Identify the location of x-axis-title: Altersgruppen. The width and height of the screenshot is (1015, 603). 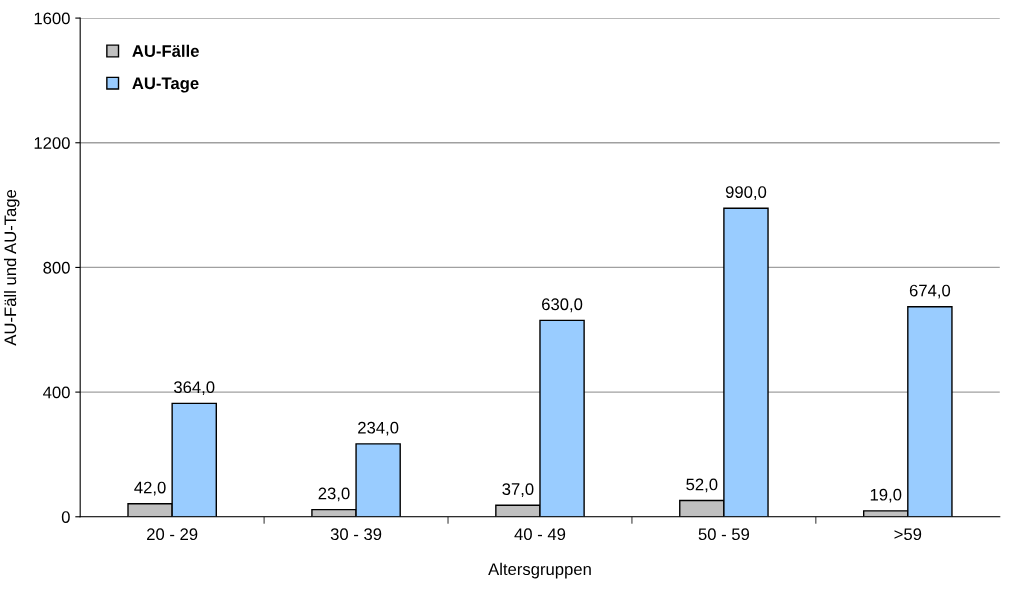
(539, 570).